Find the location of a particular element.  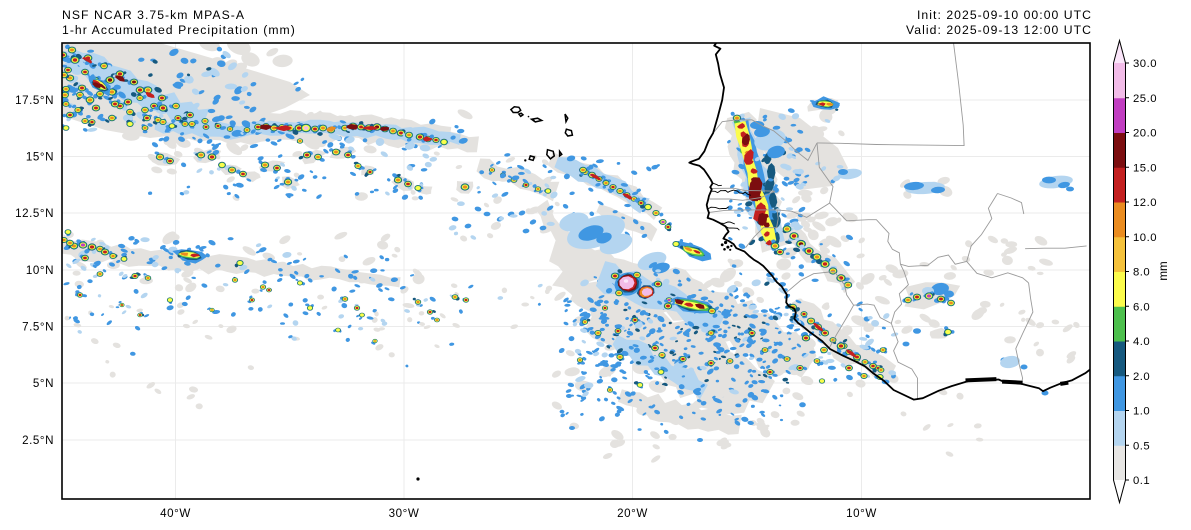

svg-text: 1.0 is located at coordinates (1141, 412).